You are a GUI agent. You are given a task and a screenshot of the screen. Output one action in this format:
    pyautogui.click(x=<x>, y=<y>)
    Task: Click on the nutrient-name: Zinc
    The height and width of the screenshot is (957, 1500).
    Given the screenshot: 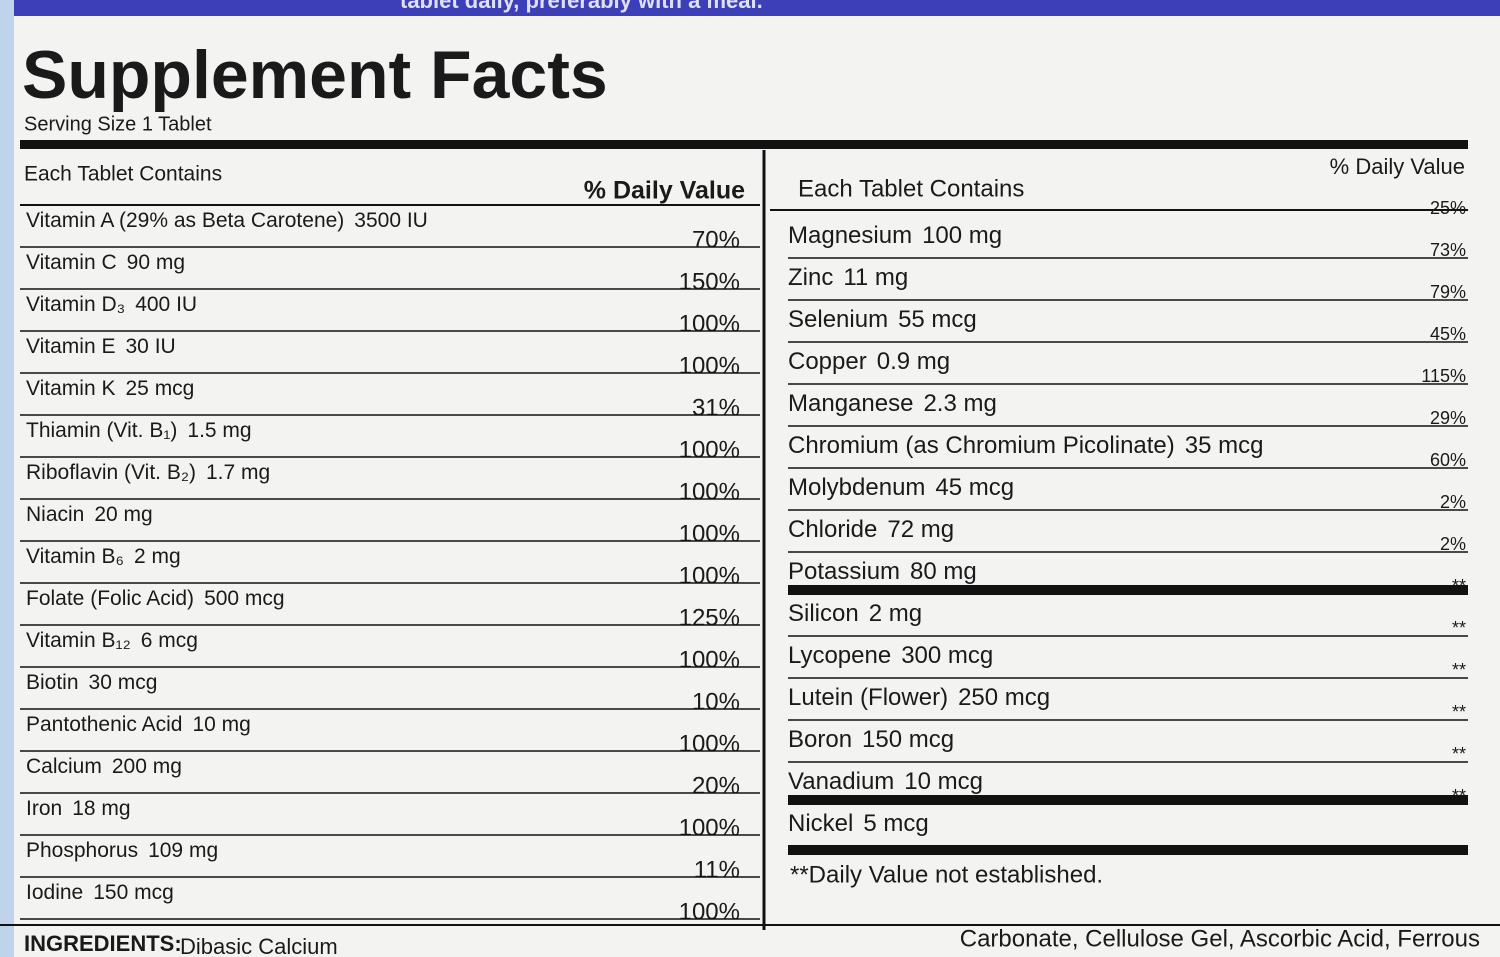 What is the action you would take?
    pyautogui.click(x=810, y=277)
    